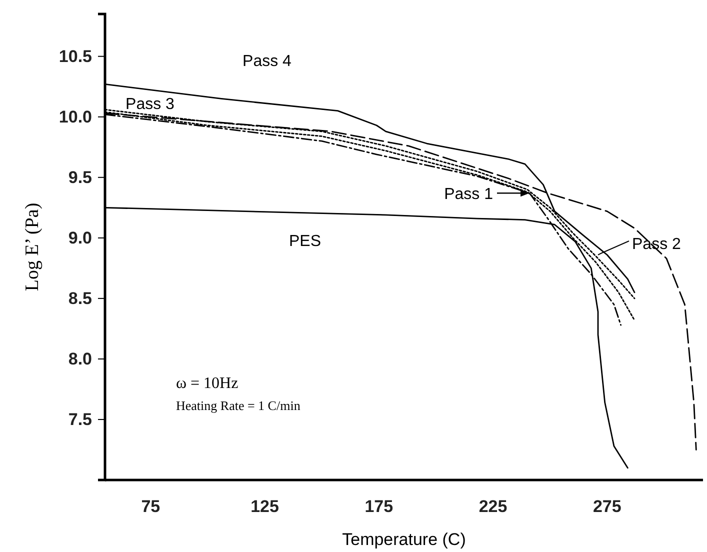 This screenshot has width=707, height=552. Describe the element at coordinates (75, 116) in the screenshot. I see `y-tick-label: 10.0` at that location.